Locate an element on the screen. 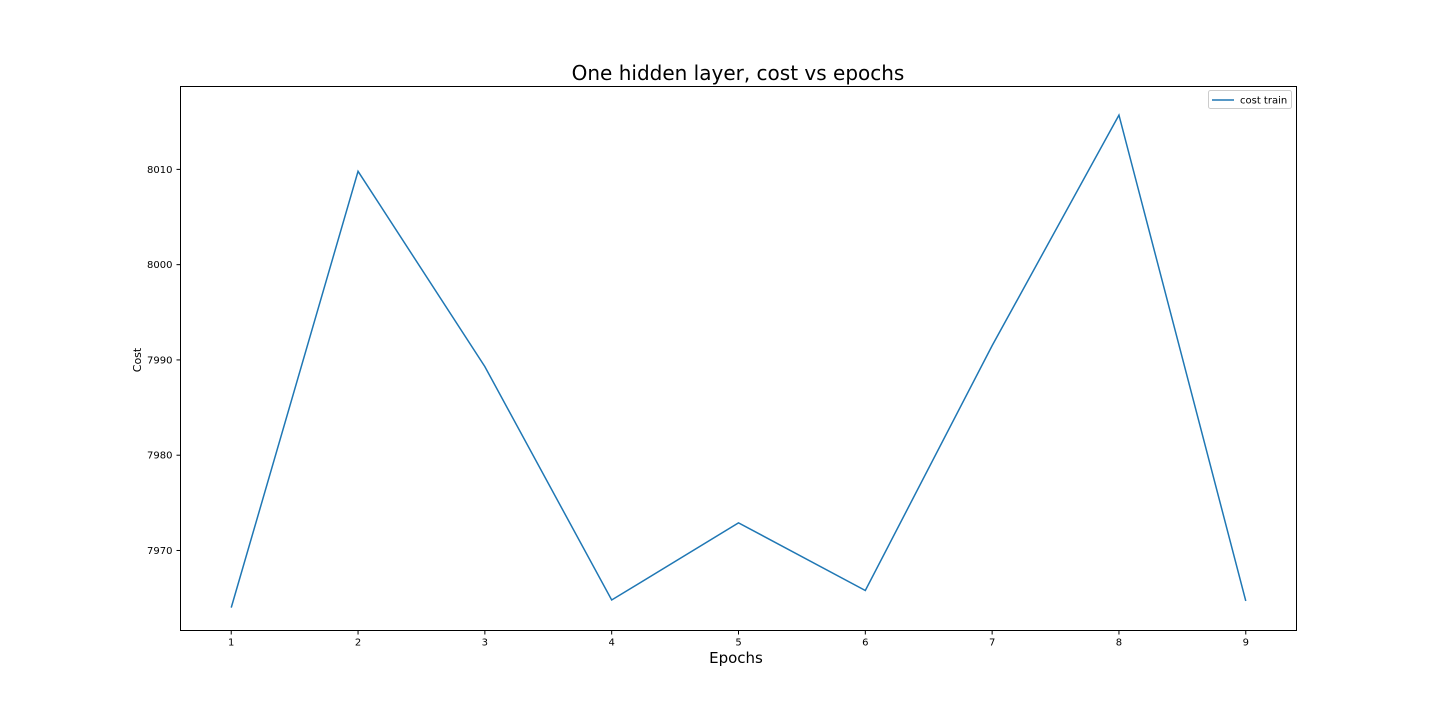 The height and width of the screenshot is (720, 1440). x-axis-ticks: 1 2 3 4 5 6 7 8 9 is located at coordinates (738, 639).